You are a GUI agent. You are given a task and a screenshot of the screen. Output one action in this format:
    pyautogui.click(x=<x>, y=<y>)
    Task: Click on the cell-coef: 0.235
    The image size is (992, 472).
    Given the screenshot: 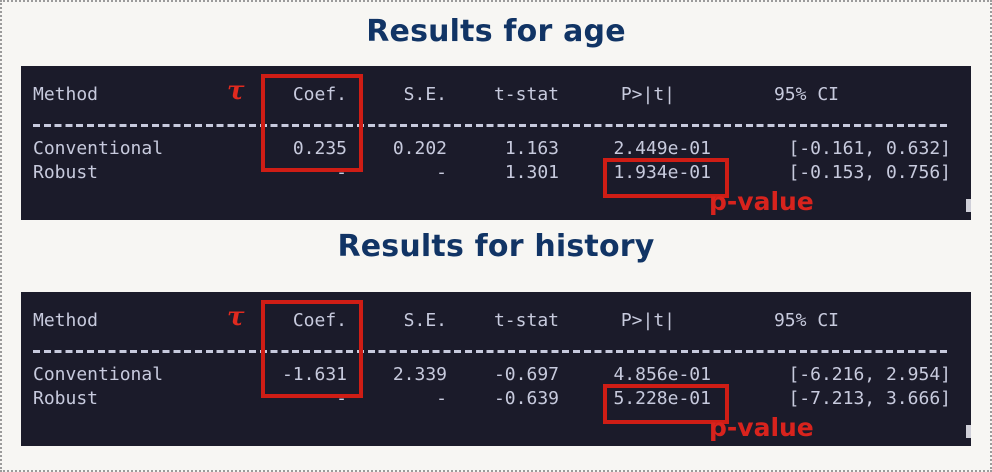 What is the action you would take?
    pyautogui.click(x=319, y=148)
    